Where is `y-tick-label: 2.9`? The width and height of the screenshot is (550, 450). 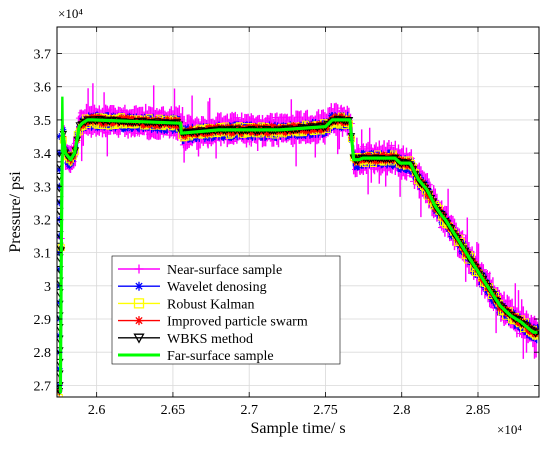
y-tick-label: 2.9 is located at coordinates (43, 320).